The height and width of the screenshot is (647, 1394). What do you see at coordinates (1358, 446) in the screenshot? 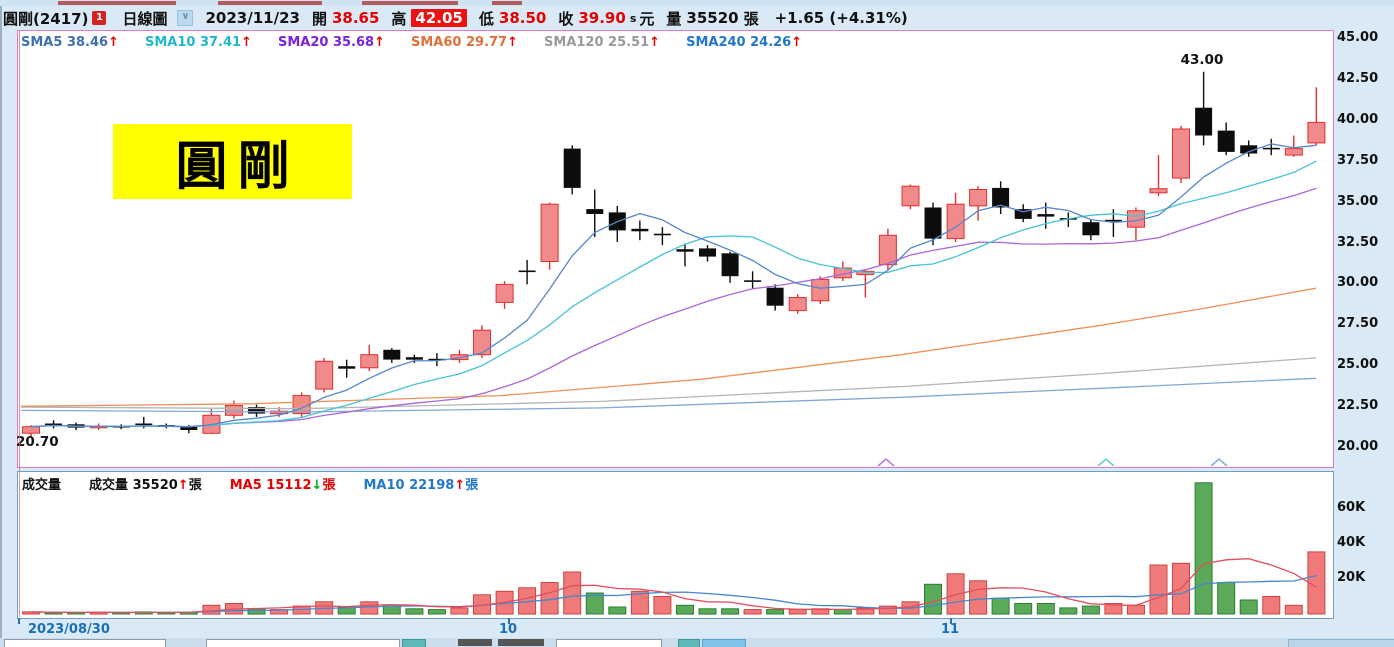
I see `price-axis-label: 20.00` at bounding box center [1358, 446].